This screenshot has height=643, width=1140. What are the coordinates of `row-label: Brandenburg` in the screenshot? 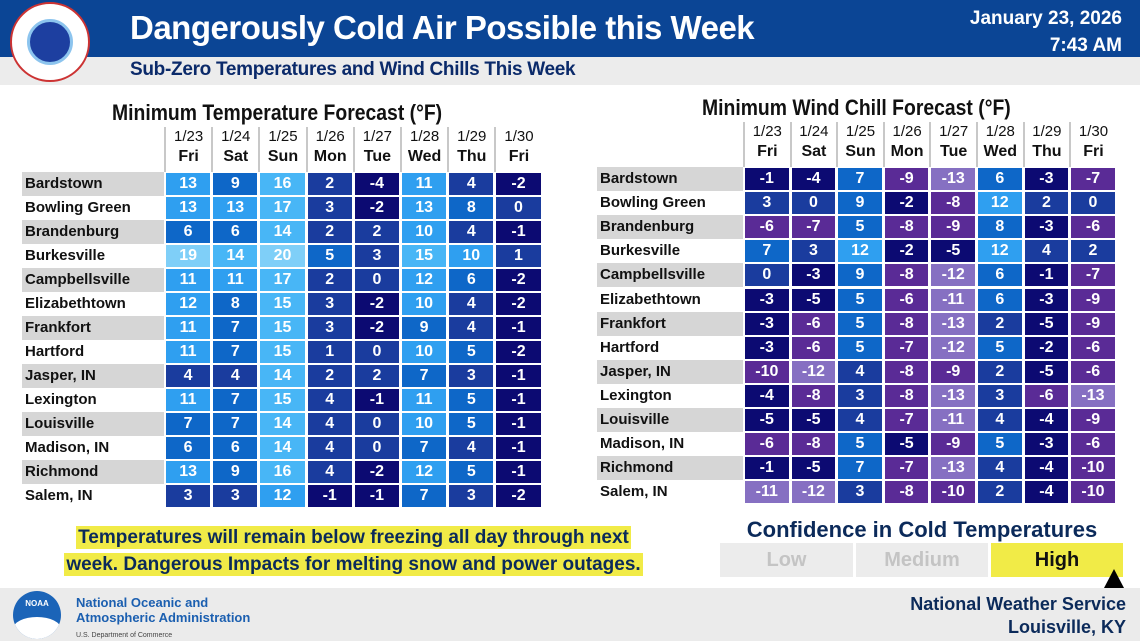 It's located at (670, 227).